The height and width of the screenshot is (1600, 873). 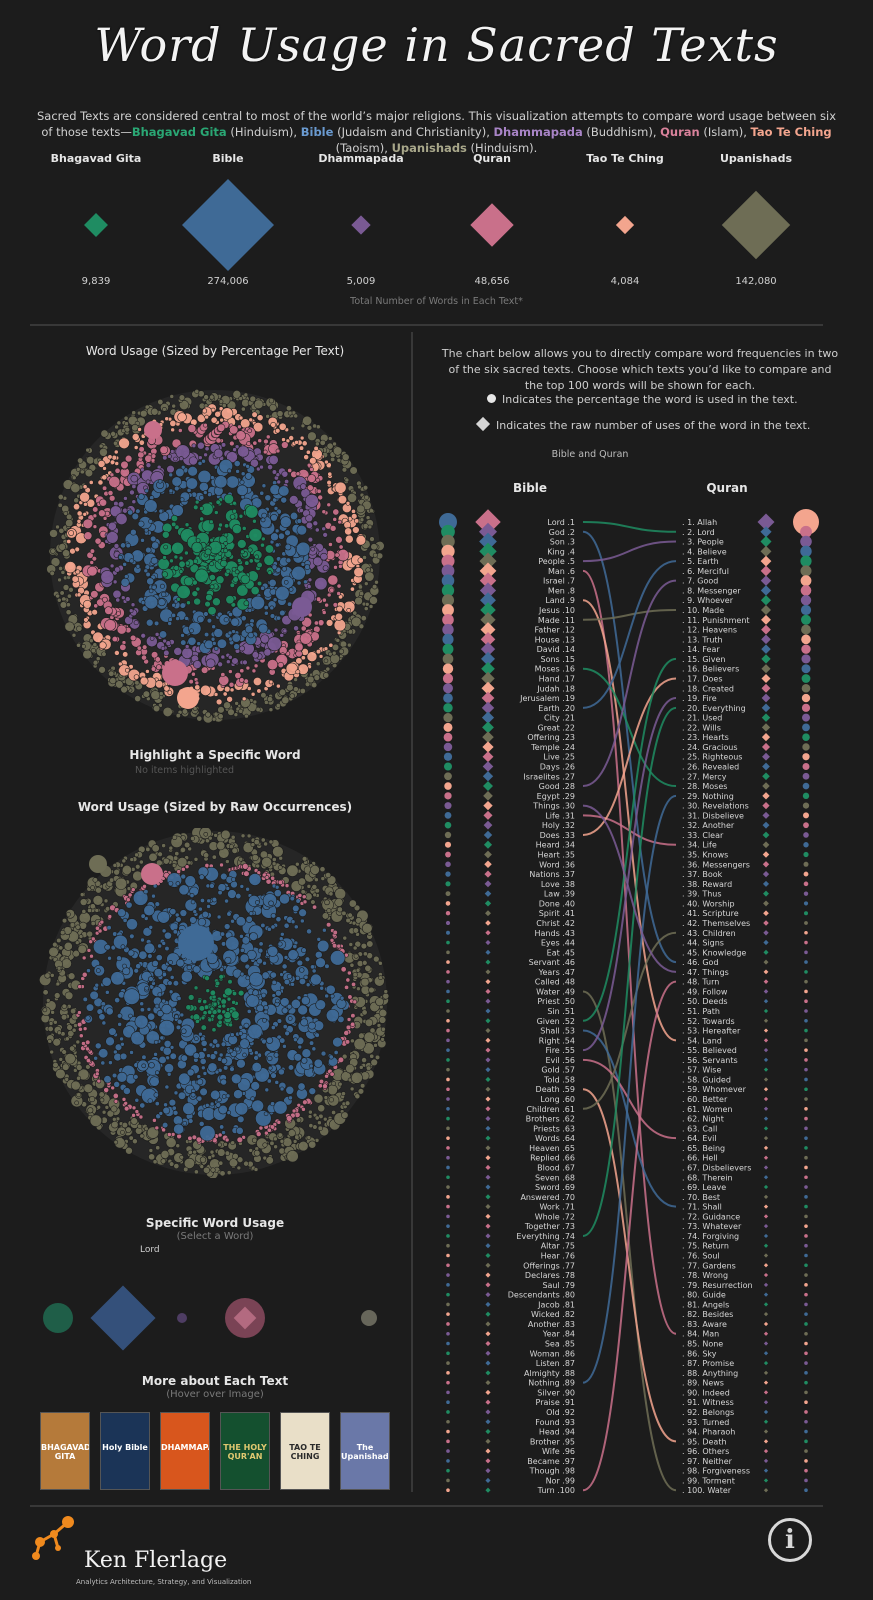 What do you see at coordinates (709, 630) in the screenshot?
I see `quran-word-label: . 12. Heavens` at bounding box center [709, 630].